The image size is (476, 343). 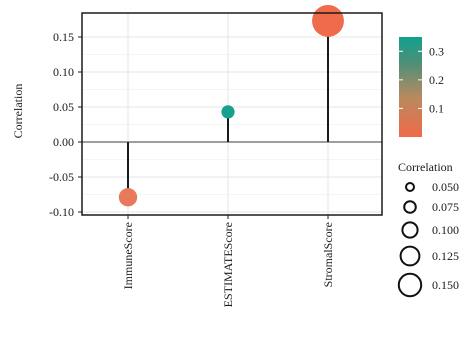 I want to click on y-tick-label: -0.10, so click(x=61, y=212).